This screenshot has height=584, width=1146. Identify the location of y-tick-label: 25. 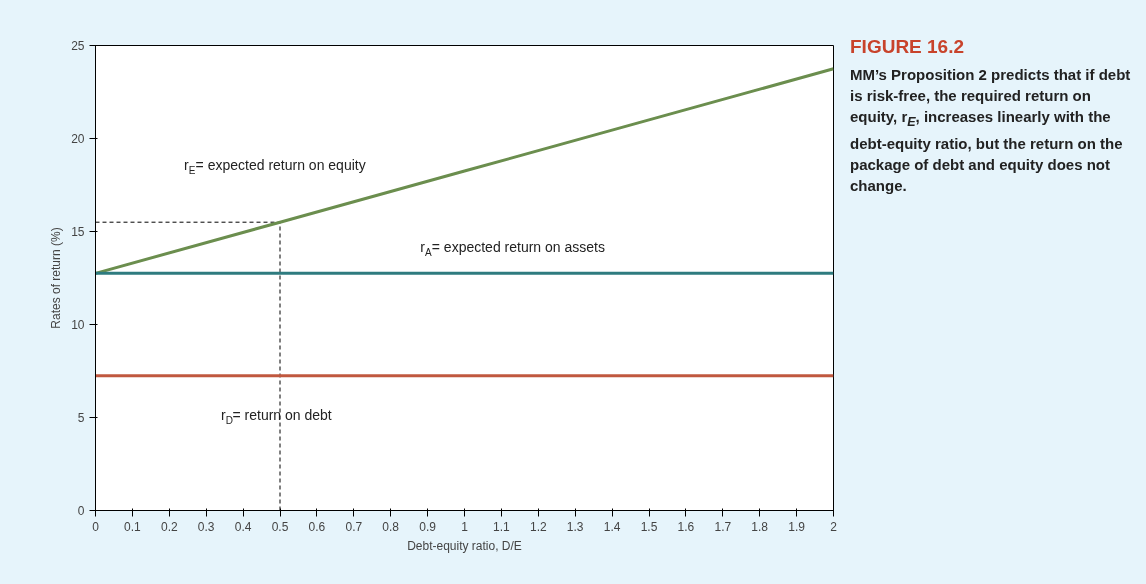
(78, 46).